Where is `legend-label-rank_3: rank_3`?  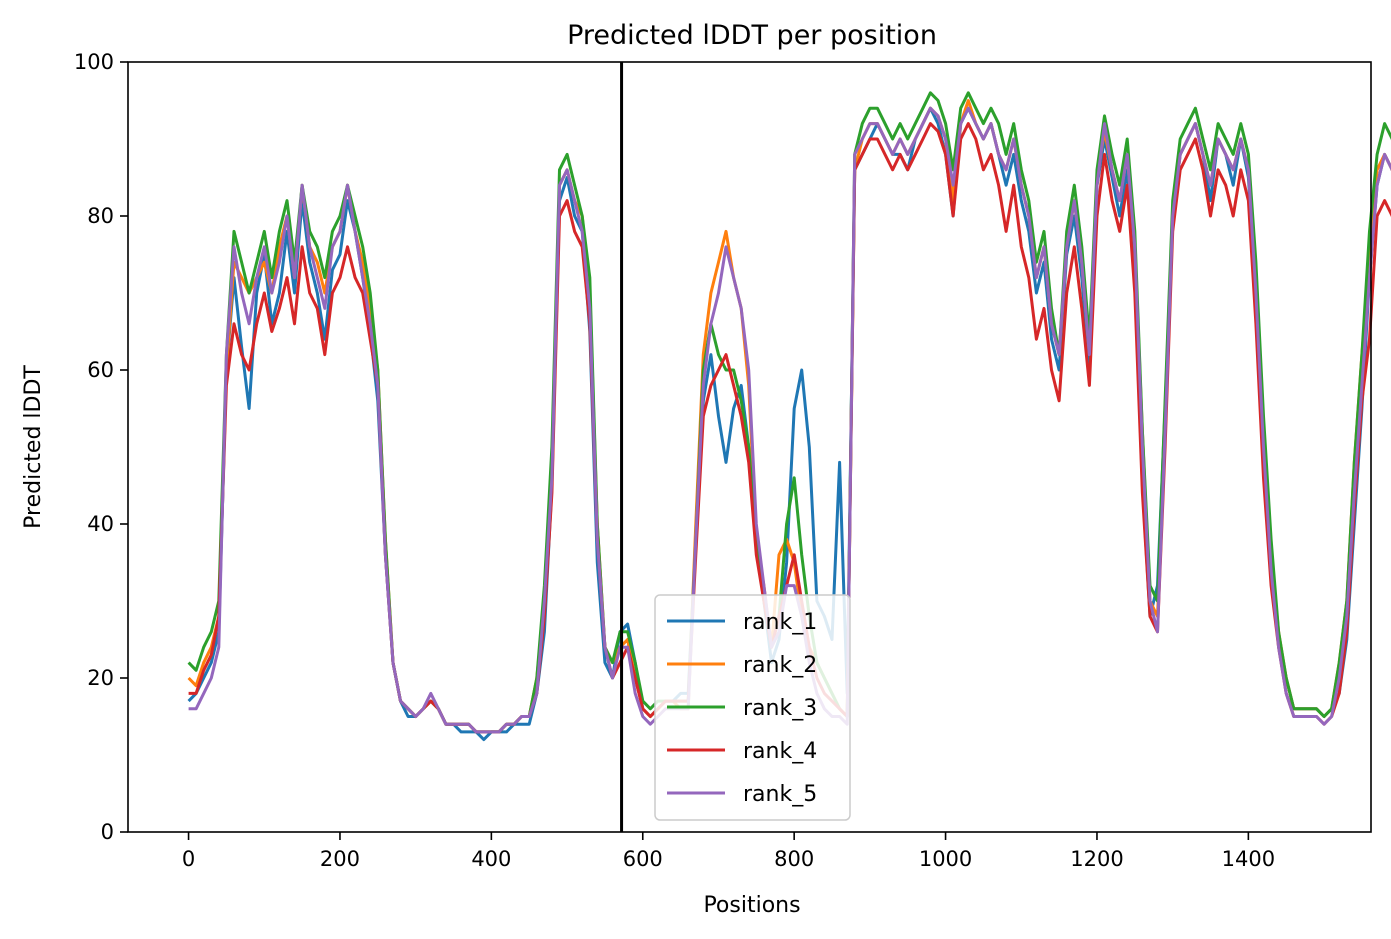 legend-label-rank_3: rank_3 is located at coordinates (780, 708).